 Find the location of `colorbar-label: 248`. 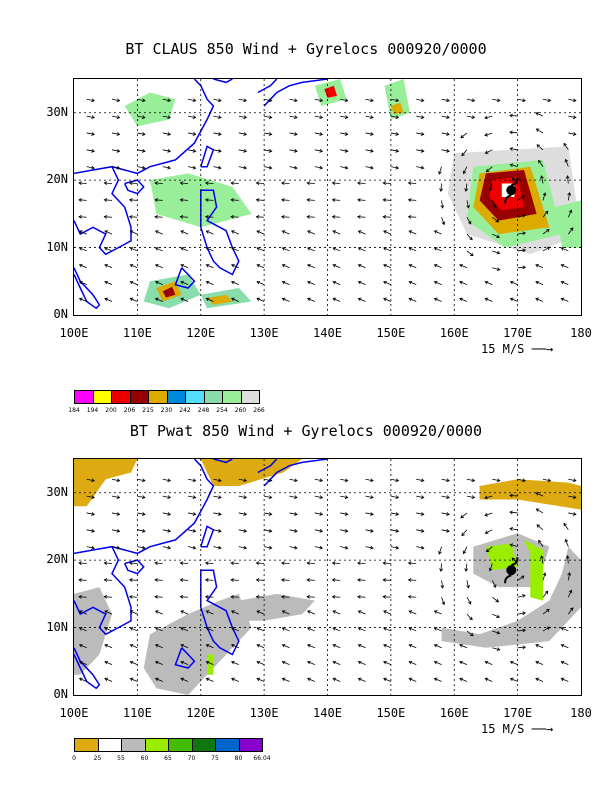

colorbar-label: 248 is located at coordinates (203, 410).